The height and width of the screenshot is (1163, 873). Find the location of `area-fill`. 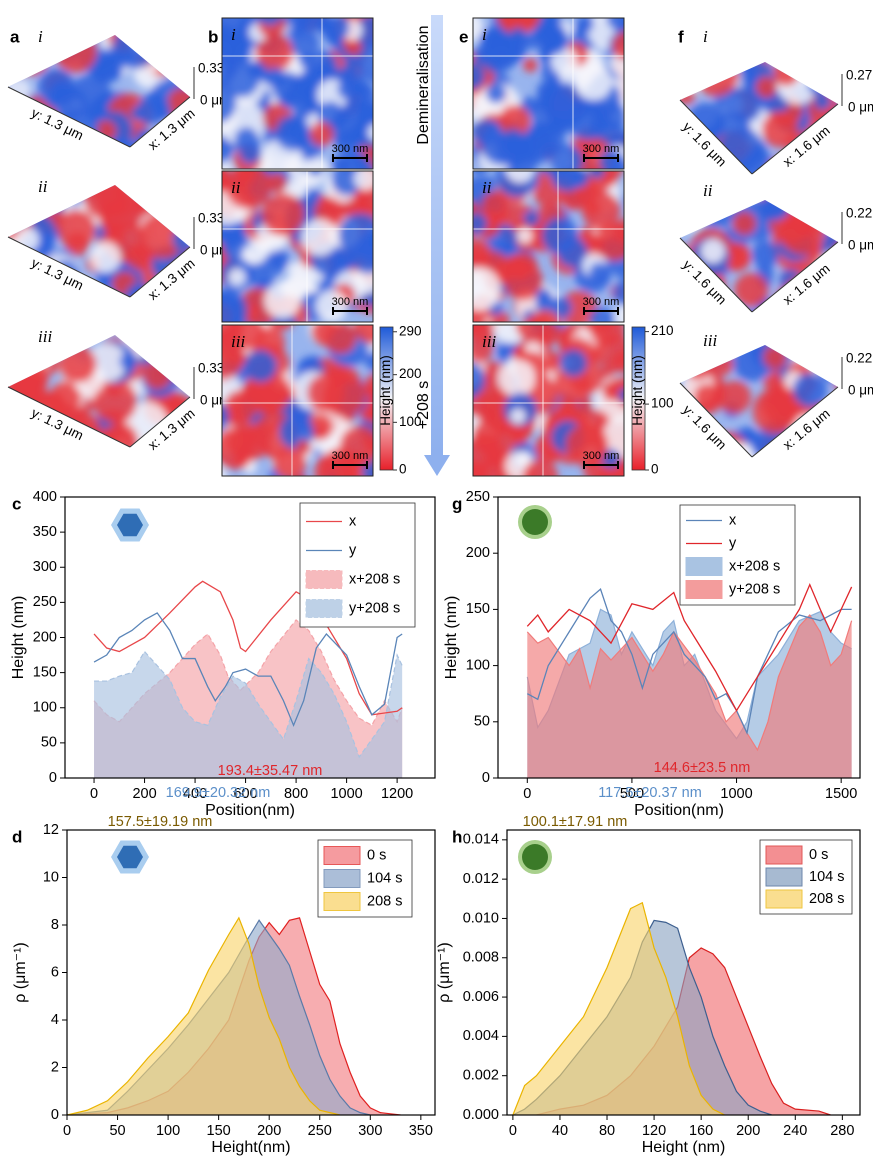

area-fill is located at coordinates (689, 696).